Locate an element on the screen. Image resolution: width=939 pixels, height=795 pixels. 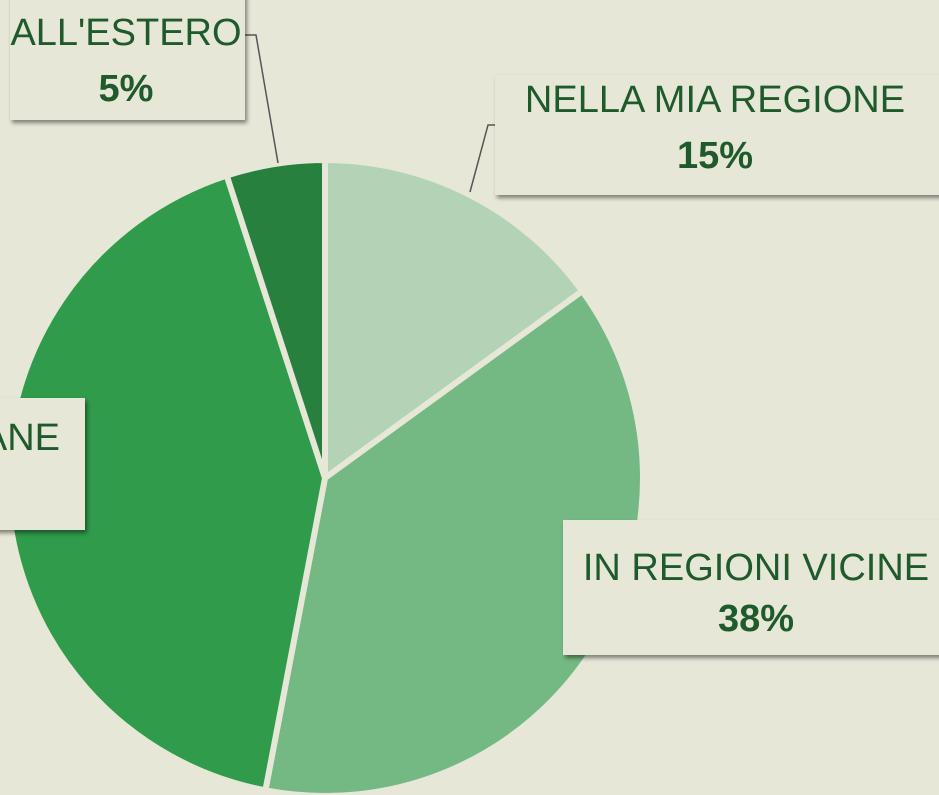
value-label: 5% is located at coordinates (126, 89).